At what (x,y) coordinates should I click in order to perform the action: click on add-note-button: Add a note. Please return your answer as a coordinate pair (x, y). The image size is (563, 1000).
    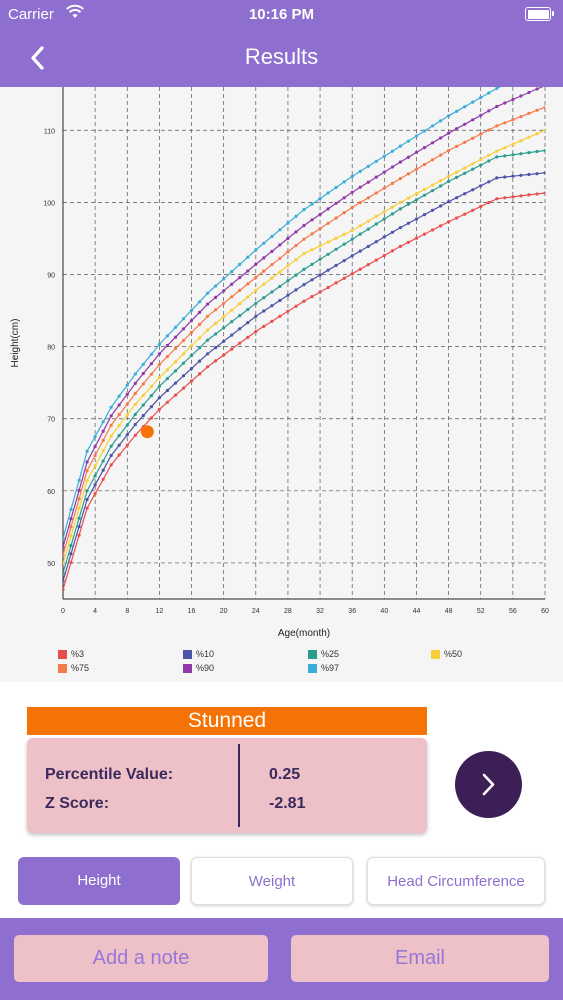
    Looking at the image, I should click on (141, 958).